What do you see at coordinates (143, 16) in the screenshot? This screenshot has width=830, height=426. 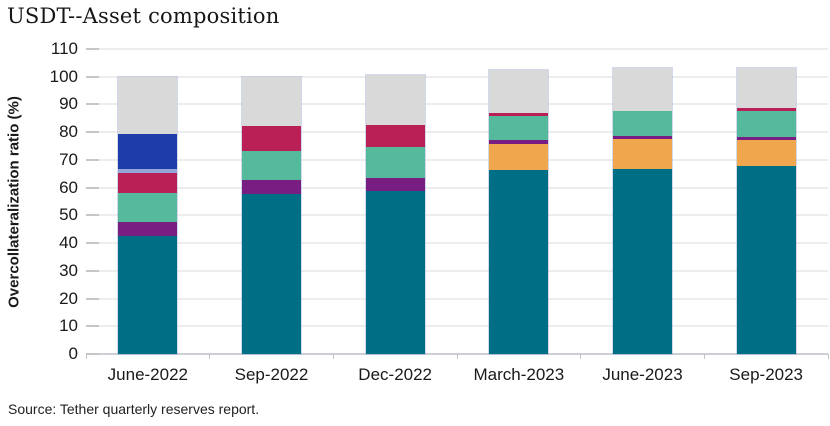 I see `chart-title: USDT--Asset composition` at bounding box center [143, 16].